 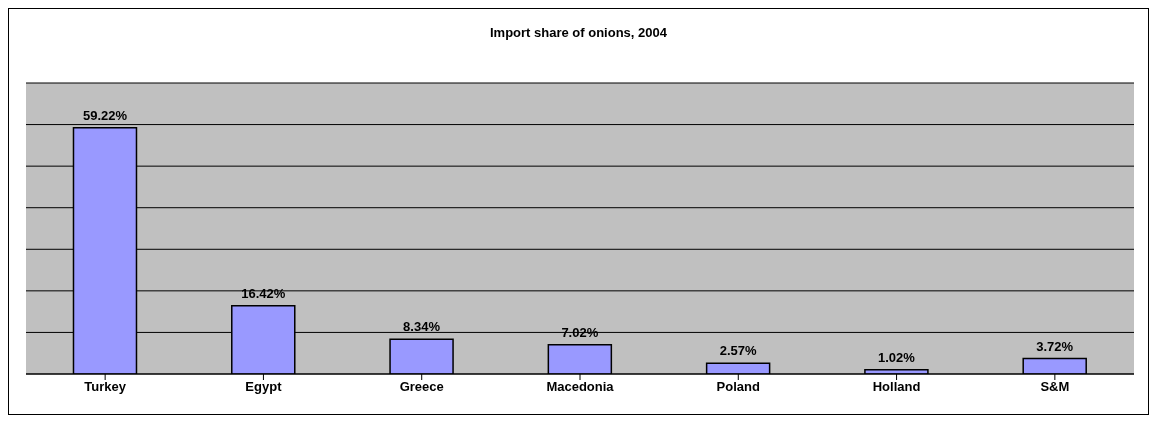 What do you see at coordinates (105, 115) in the screenshot?
I see `data-label: 59.22%` at bounding box center [105, 115].